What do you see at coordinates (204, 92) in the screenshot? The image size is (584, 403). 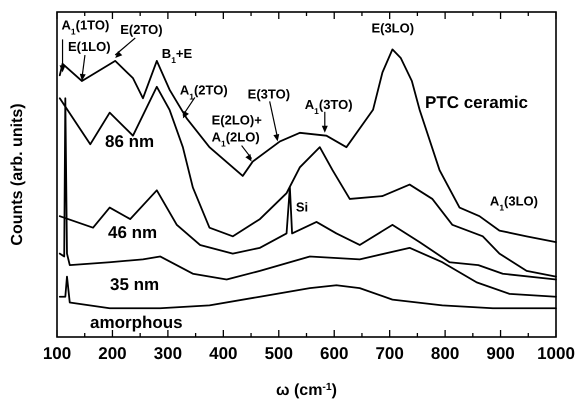 I see `annotation: A$_{1}$(2TO)` at bounding box center [204, 92].